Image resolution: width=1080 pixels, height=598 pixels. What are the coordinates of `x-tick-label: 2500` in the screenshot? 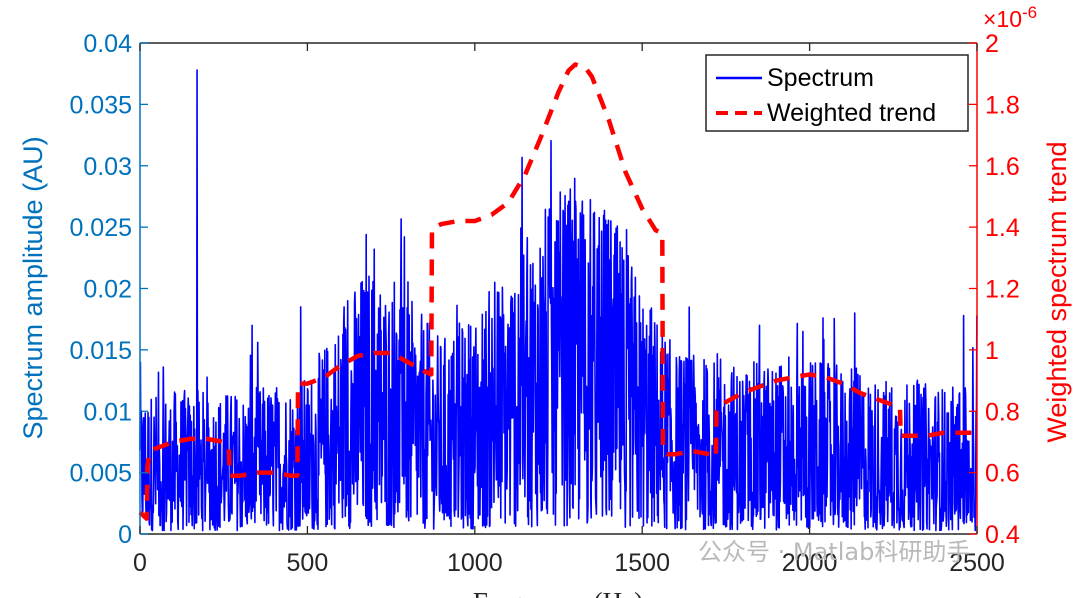 It's located at (977, 563).